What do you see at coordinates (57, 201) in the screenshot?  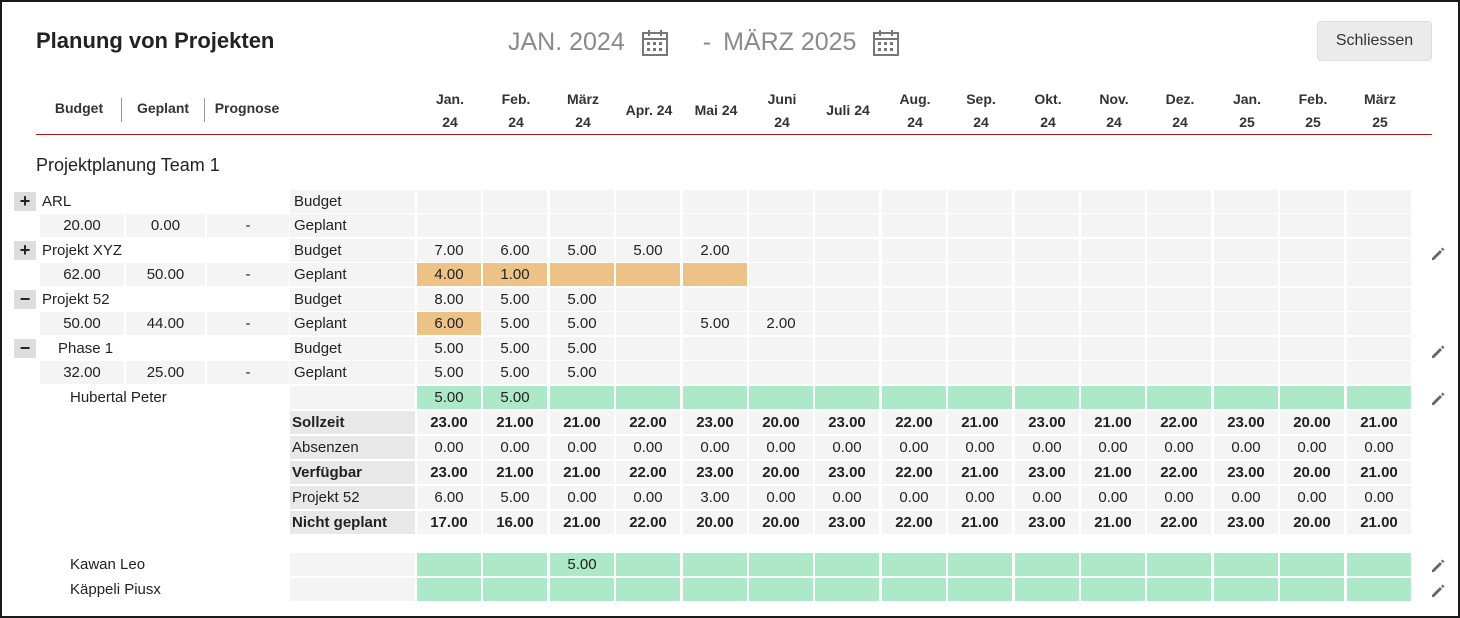 I see `project-name: ARL` at bounding box center [57, 201].